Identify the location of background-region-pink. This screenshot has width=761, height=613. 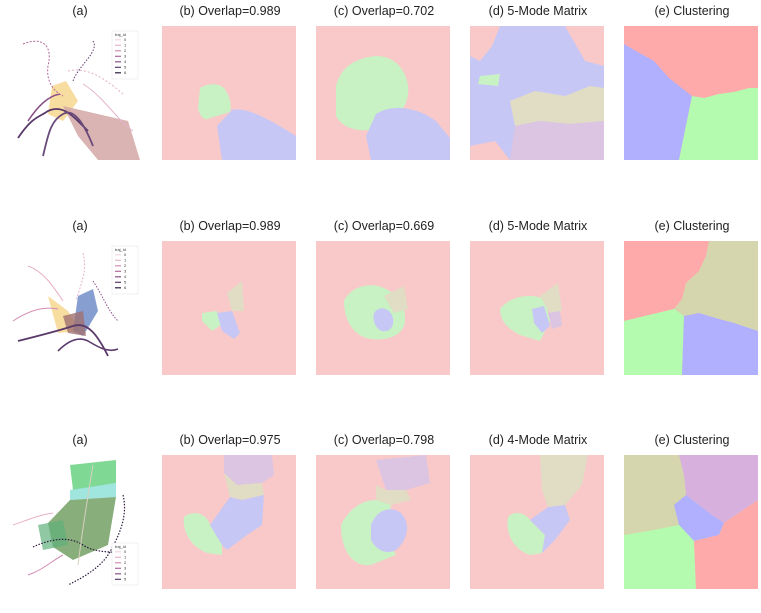
(229, 308).